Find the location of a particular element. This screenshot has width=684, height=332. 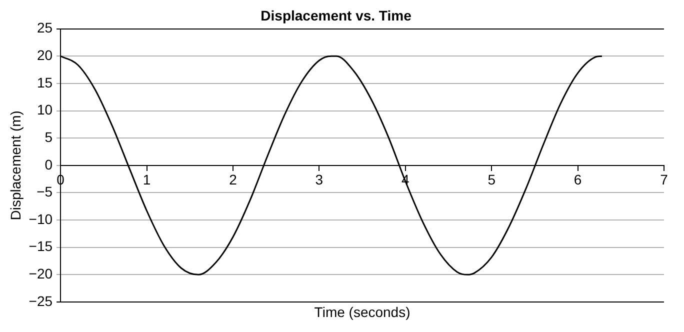

y-axis-title: Displacement (m) is located at coordinates (15, 165).